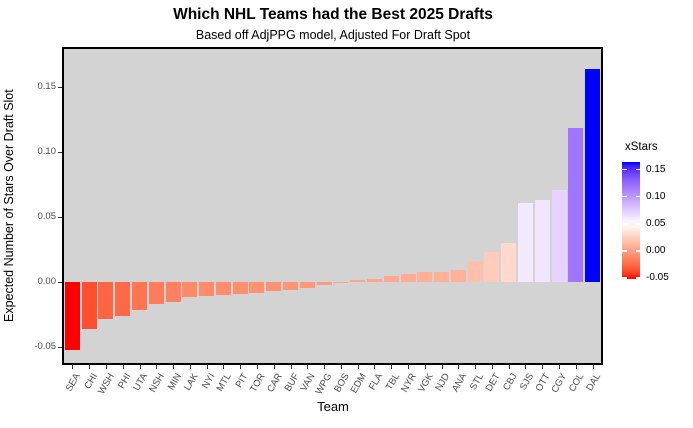 The image size is (693, 428). What do you see at coordinates (493, 382) in the screenshot?
I see `x-tick-label-det: DET` at bounding box center [493, 382].